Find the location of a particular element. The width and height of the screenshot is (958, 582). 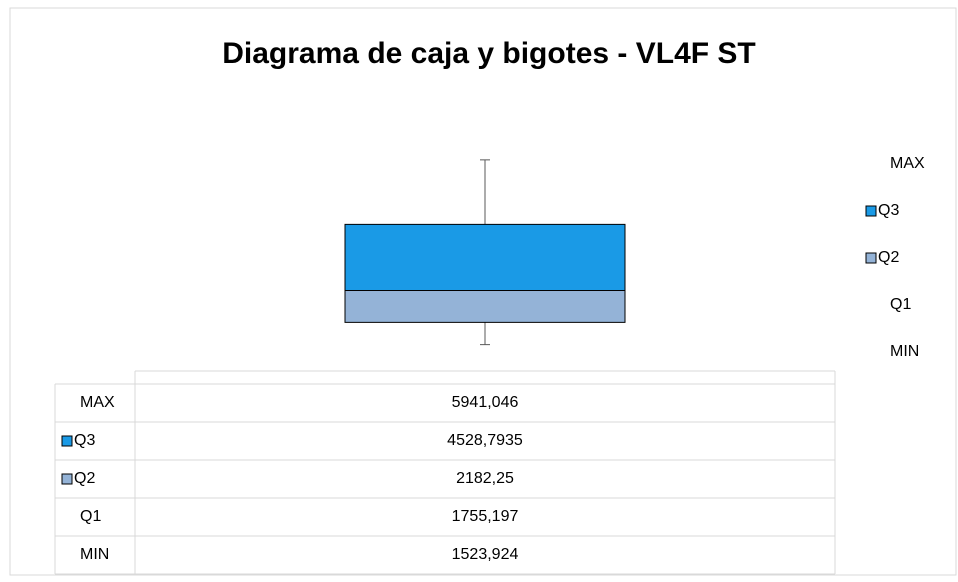

chart-title: Diagrama de caja y bigotes - VL4F ST is located at coordinates (489, 53).